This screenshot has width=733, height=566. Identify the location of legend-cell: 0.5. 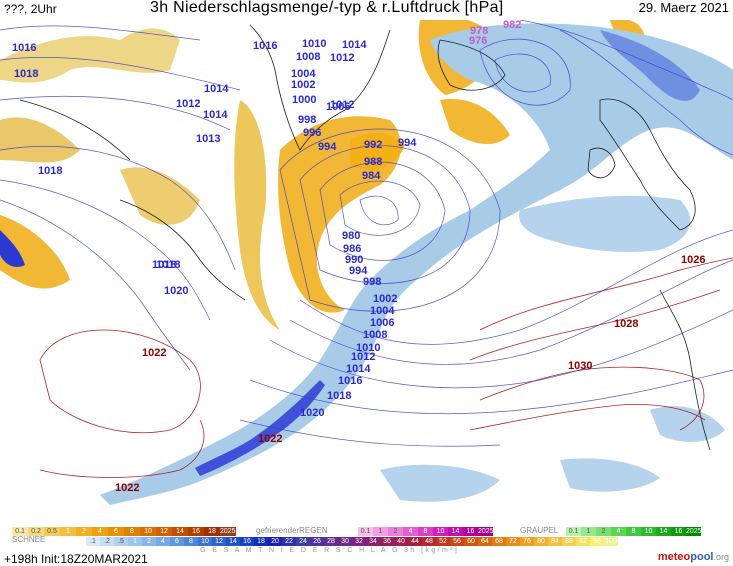
(52, 531).